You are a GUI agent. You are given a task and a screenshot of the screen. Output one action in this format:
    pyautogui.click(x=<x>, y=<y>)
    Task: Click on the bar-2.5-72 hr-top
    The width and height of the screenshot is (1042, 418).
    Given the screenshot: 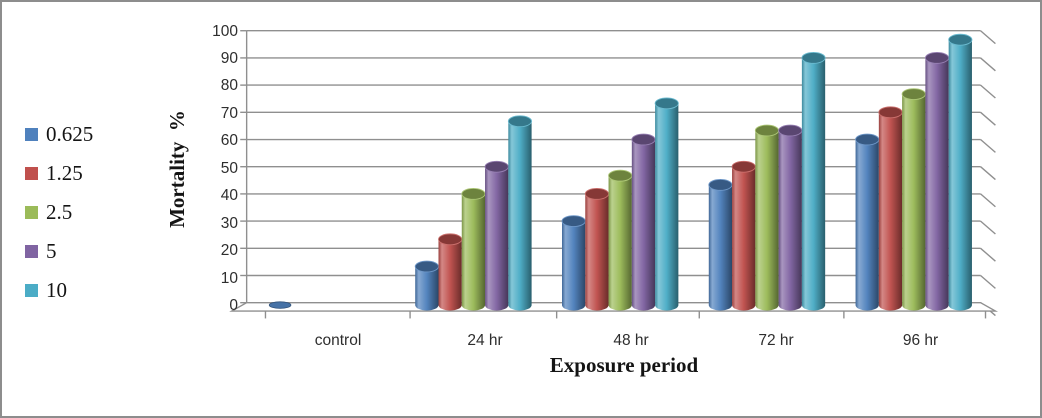 What is the action you would take?
    pyautogui.click(x=767, y=130)
    